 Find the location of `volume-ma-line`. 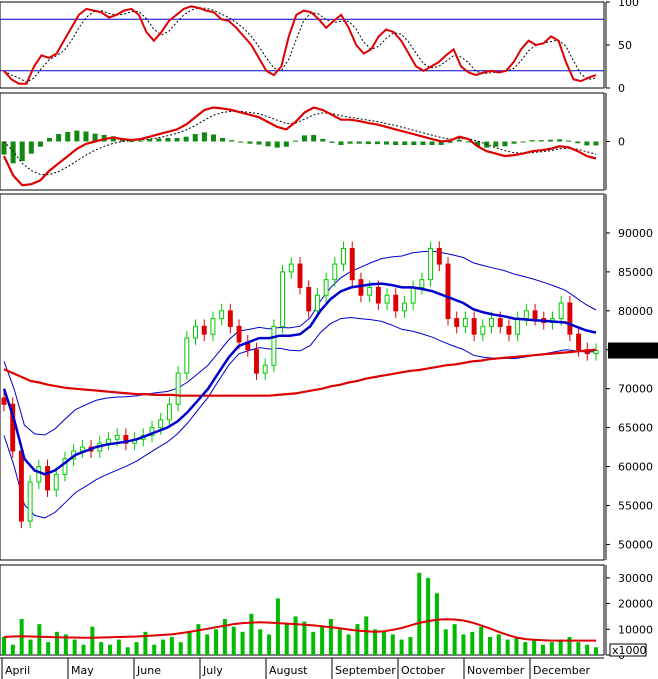

volume-ma-line is located at coordinates (299, 630).